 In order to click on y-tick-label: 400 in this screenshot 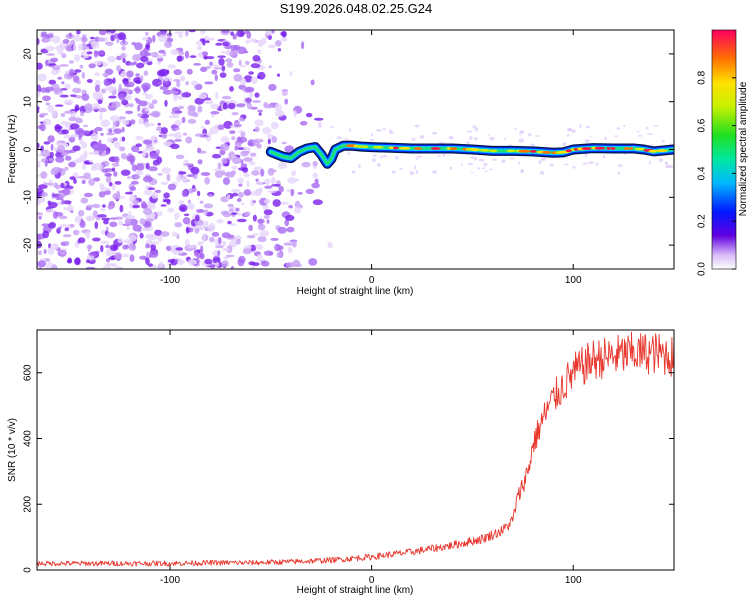, I will do `click(28, 438)`.